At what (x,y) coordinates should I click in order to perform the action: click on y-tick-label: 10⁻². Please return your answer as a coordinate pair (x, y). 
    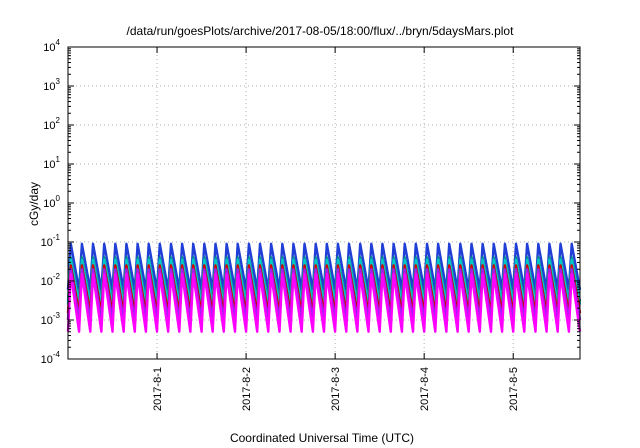
    Looking at the image, I should click on (51, 280).